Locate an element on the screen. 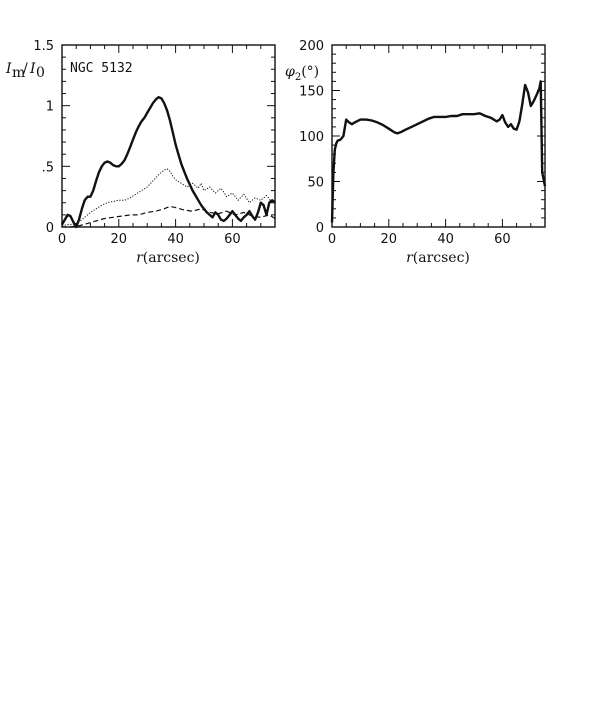 Image resolution: width=598 pixels, height=720 pixels. y-tick-label: 50 is located at coordinates (315, 183).